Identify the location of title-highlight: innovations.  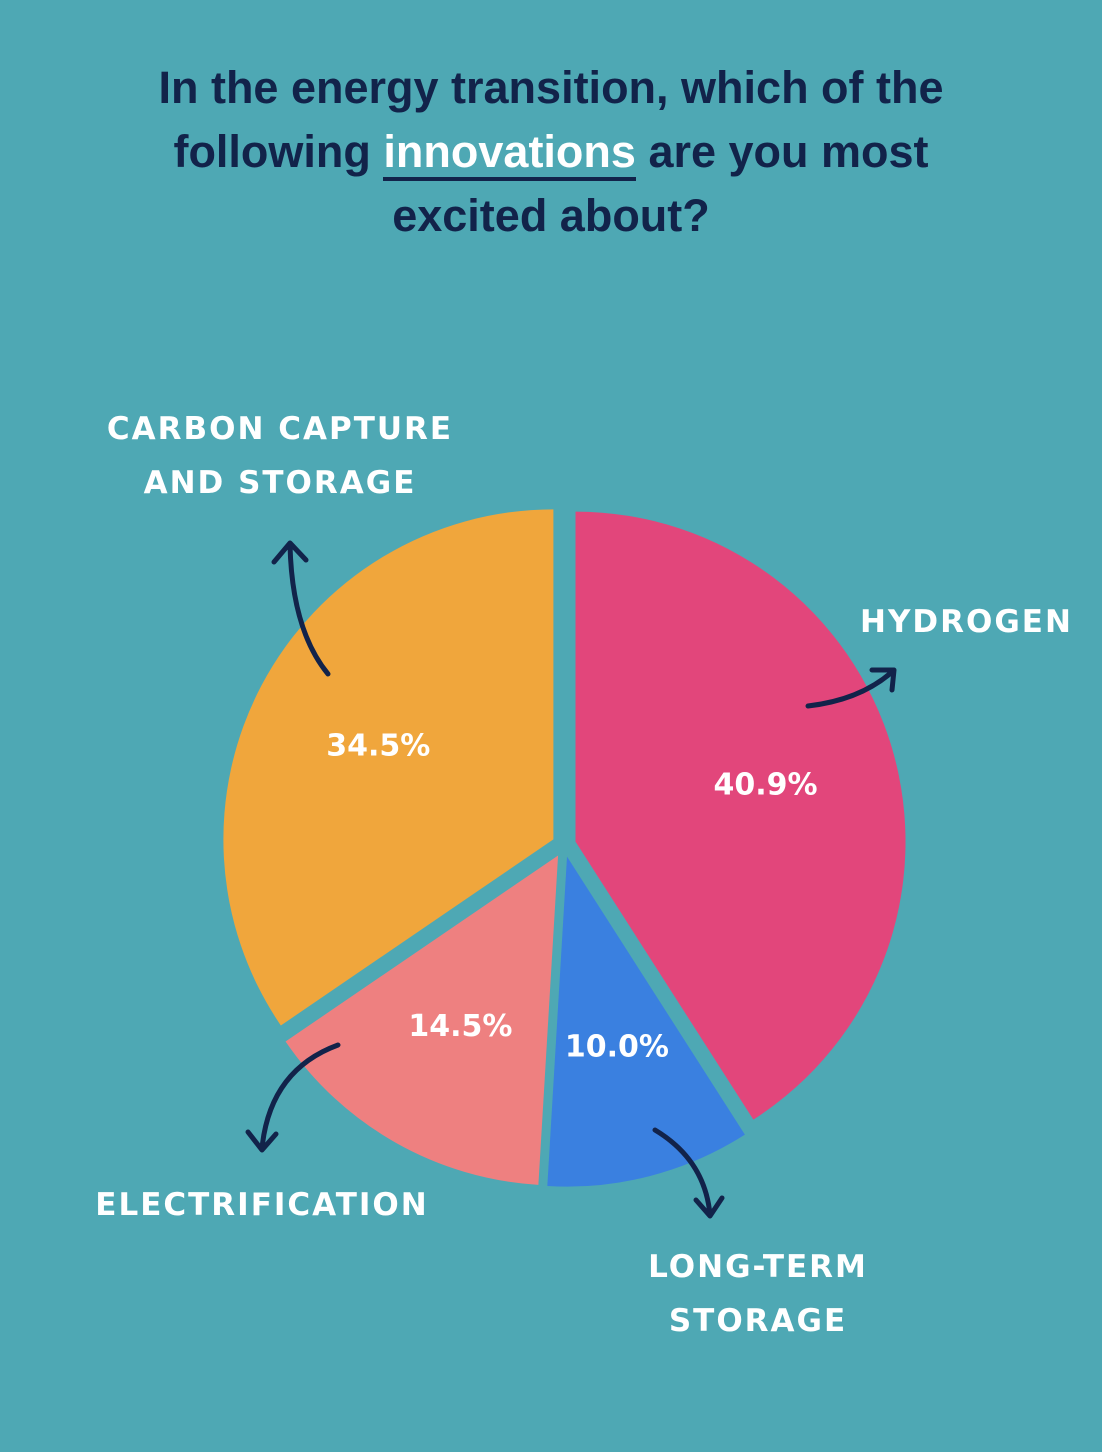
(509, 153).